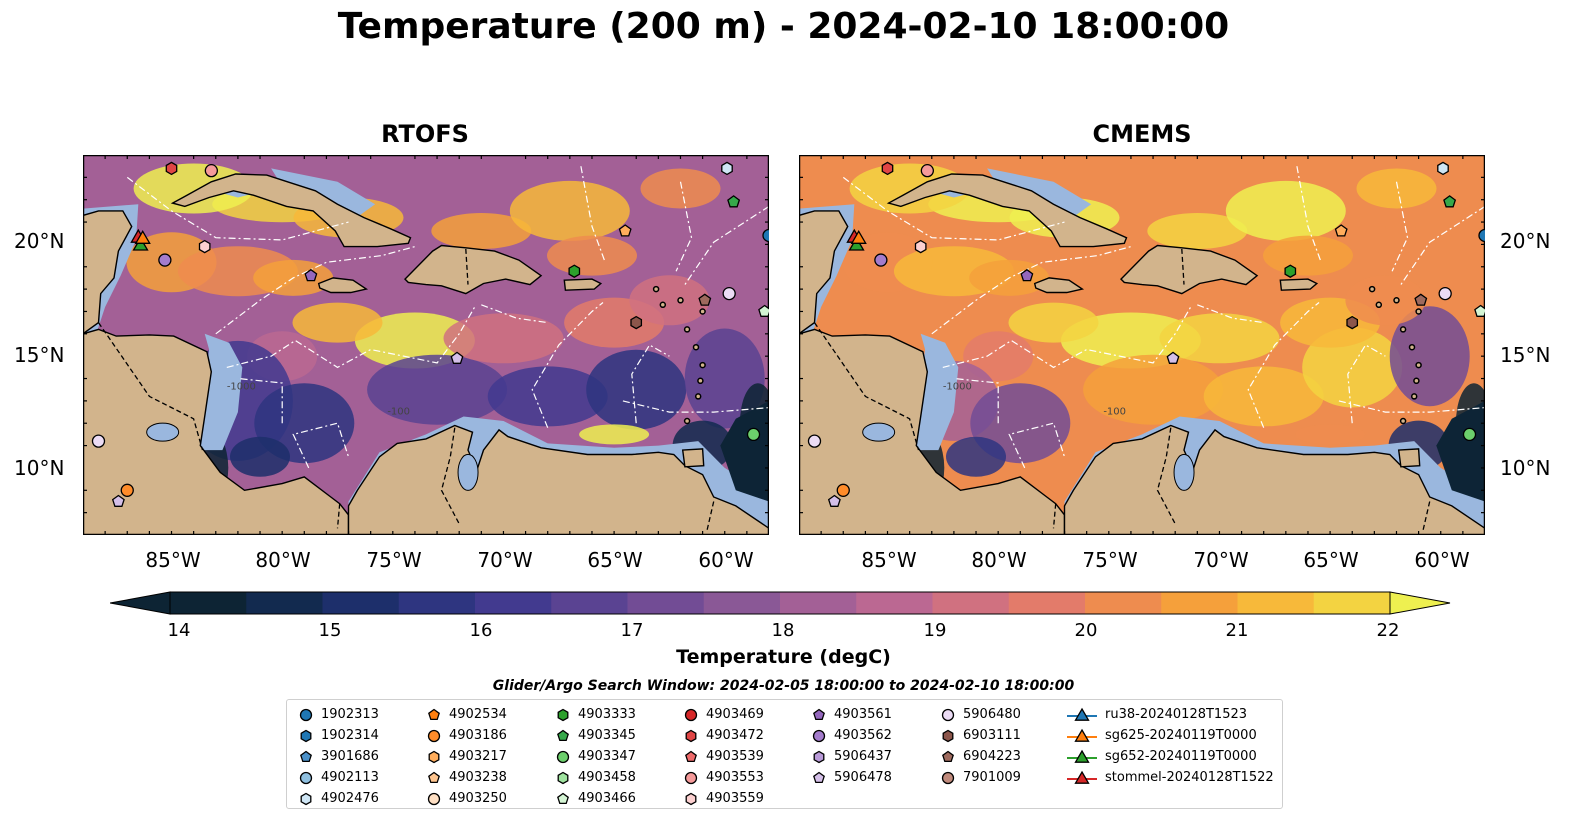 This screenshot has height=826, width=1577. Describe the element at coordinates (1420, 603) in the screenshot. I see `colorbar-extend-max` at that location.